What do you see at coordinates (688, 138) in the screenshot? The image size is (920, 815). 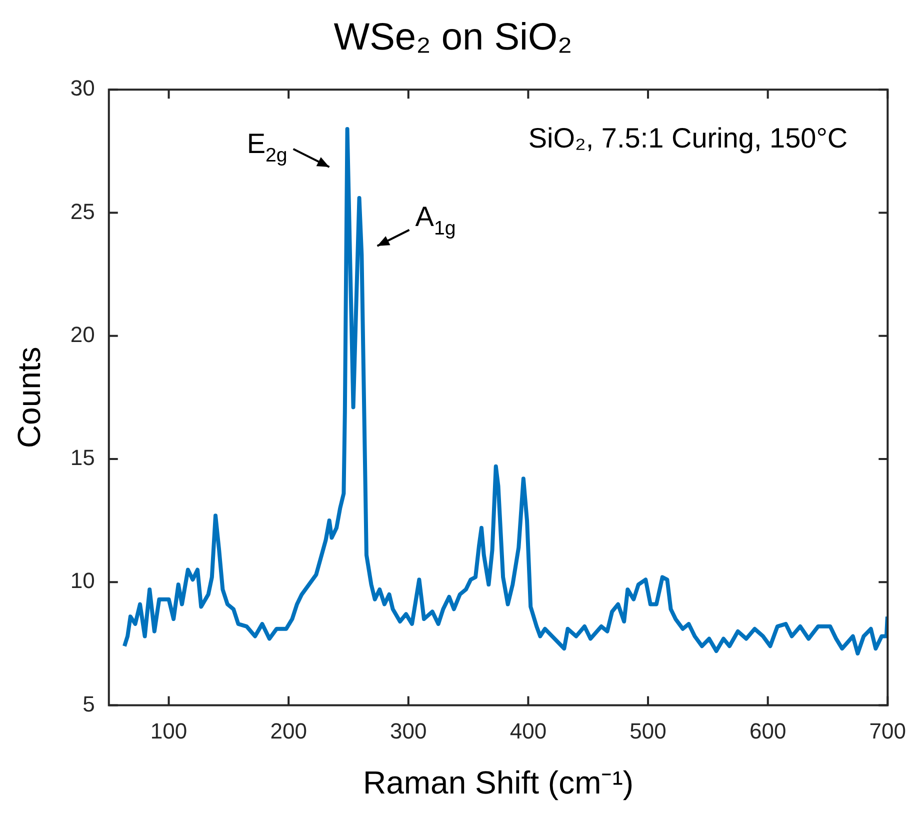 I see `annotation: SiO₂, 7.5:1 Curing, 150°C` at bounding box center [688, 138].